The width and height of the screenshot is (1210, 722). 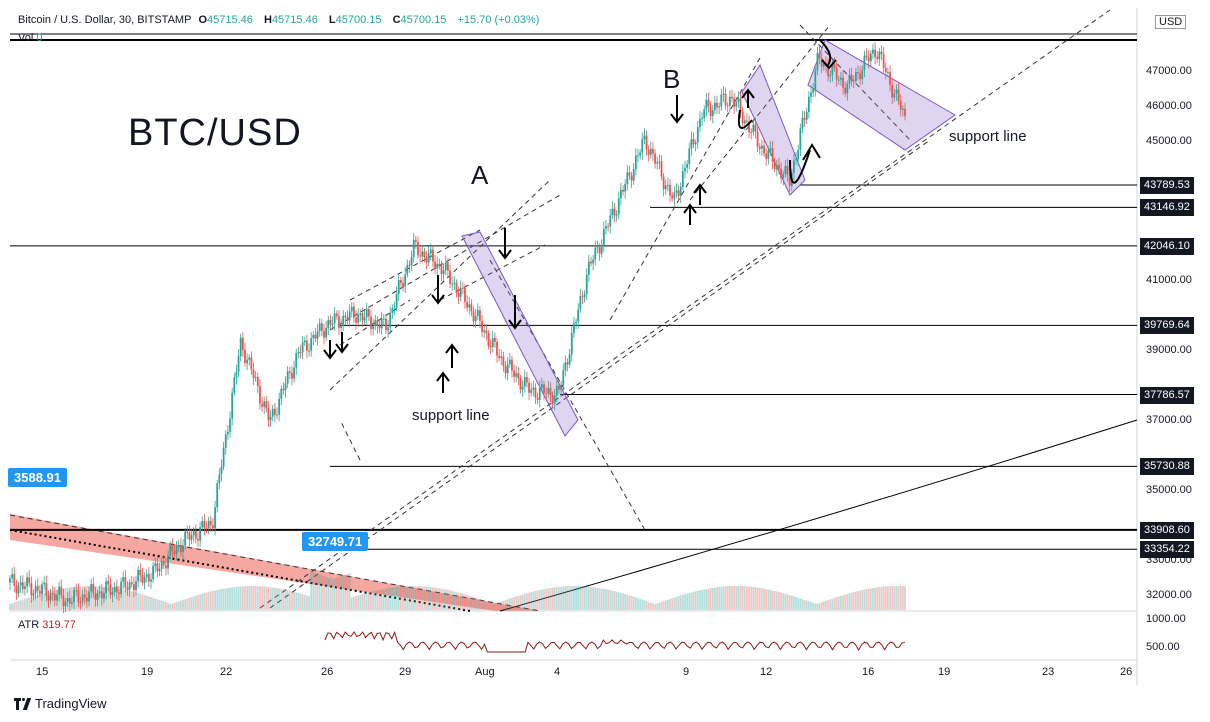 I want to click on curve-arrow-3-head, so click(x=829, y=64).